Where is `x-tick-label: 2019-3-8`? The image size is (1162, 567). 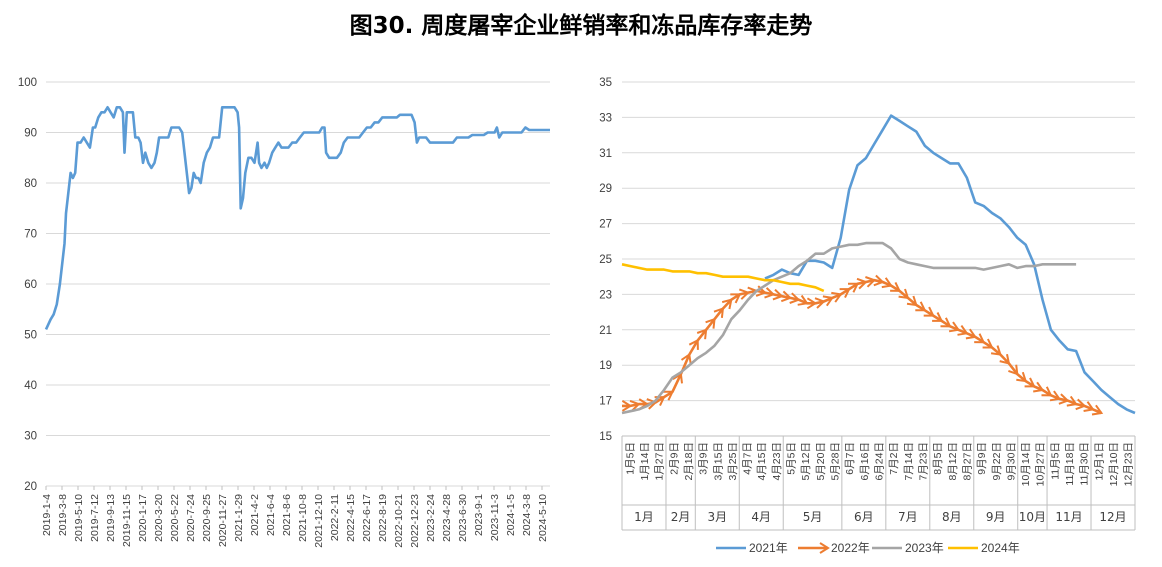 x-tick-label: 2019-3-8 is located at coordinates (63, 515).